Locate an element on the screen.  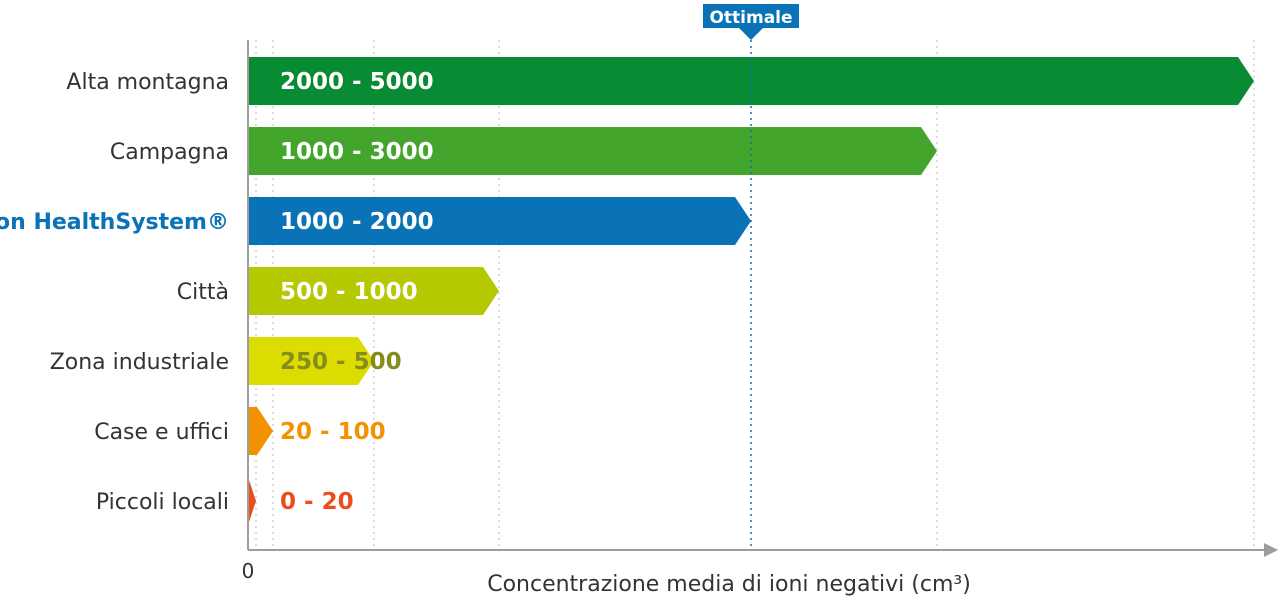
category-label: Case e uffici is located at coordinates (161, 432).